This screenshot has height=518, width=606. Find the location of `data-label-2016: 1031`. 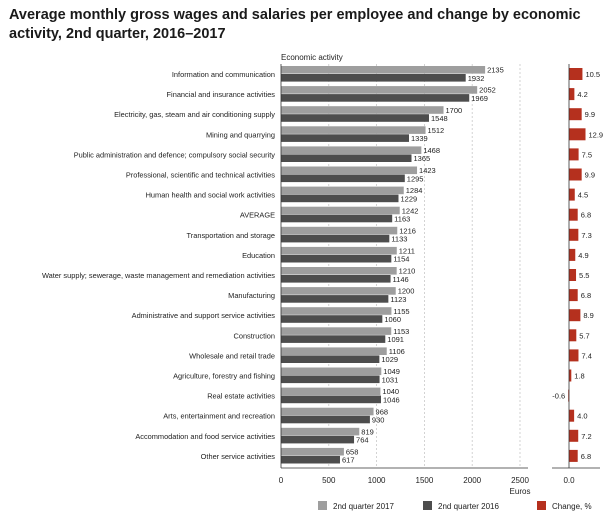

data-label-2016: 1031 is located at coordinates (390, 379).